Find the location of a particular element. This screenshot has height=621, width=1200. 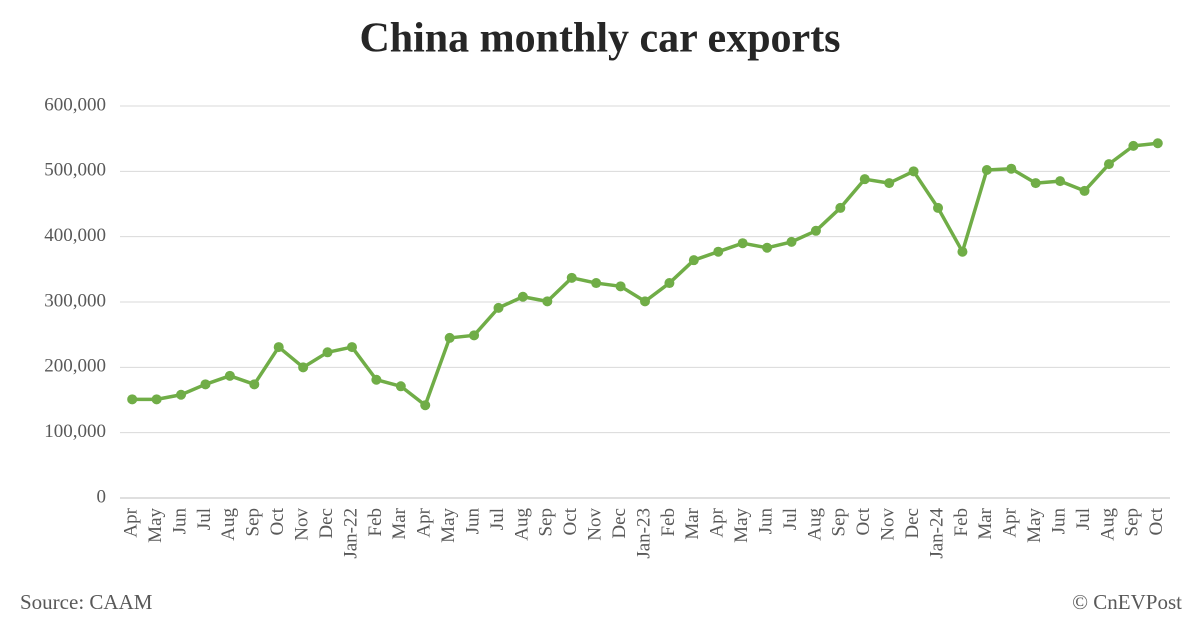

x-tick-label: Jan-24 is located at coordinates (936, 533).